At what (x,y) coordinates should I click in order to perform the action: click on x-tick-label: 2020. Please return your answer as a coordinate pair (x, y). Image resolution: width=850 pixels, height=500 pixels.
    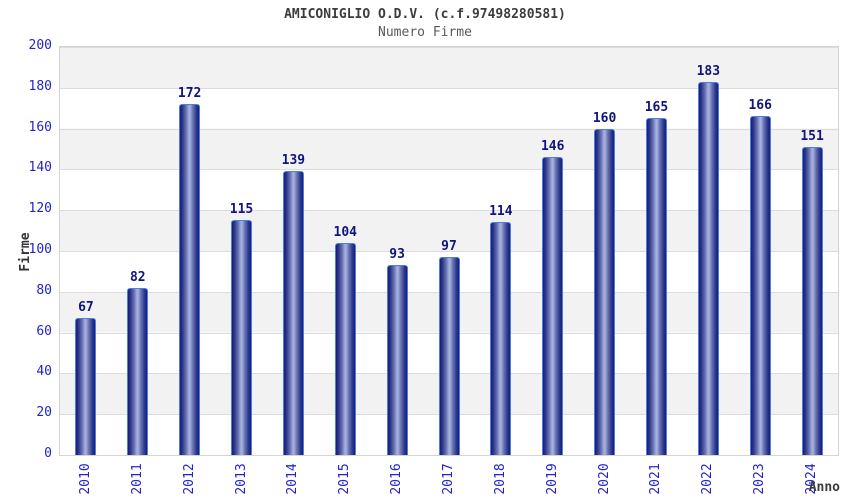
    Looking at the image, I should click on (604, 479).